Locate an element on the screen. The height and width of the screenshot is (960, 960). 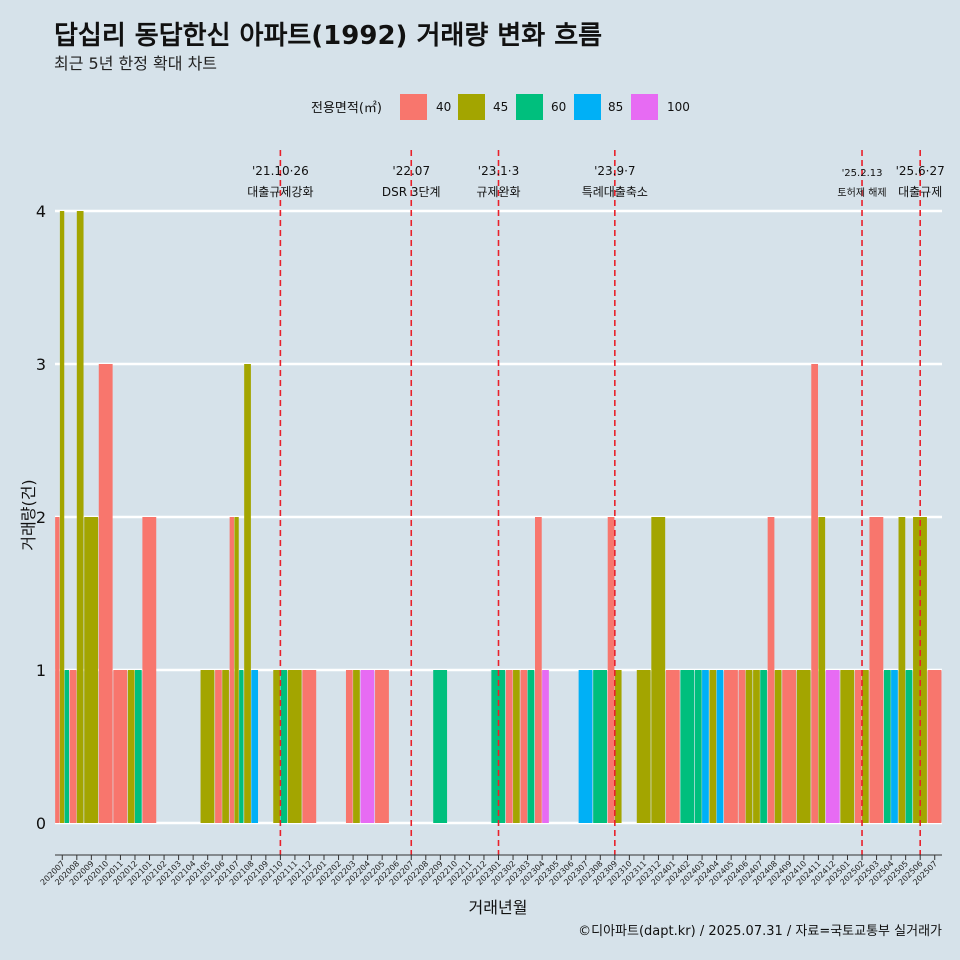
event-text-label: 대출규제 is located at coordinates (920, 192).